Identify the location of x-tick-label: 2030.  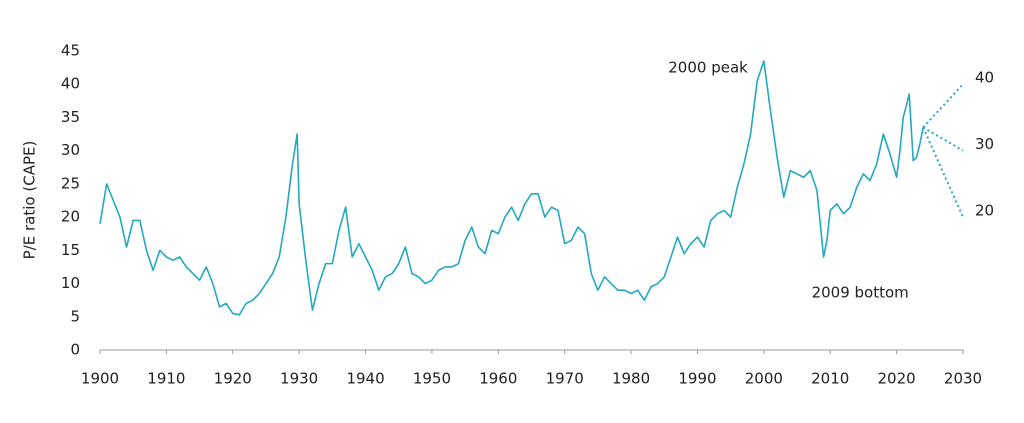
(963, 379).